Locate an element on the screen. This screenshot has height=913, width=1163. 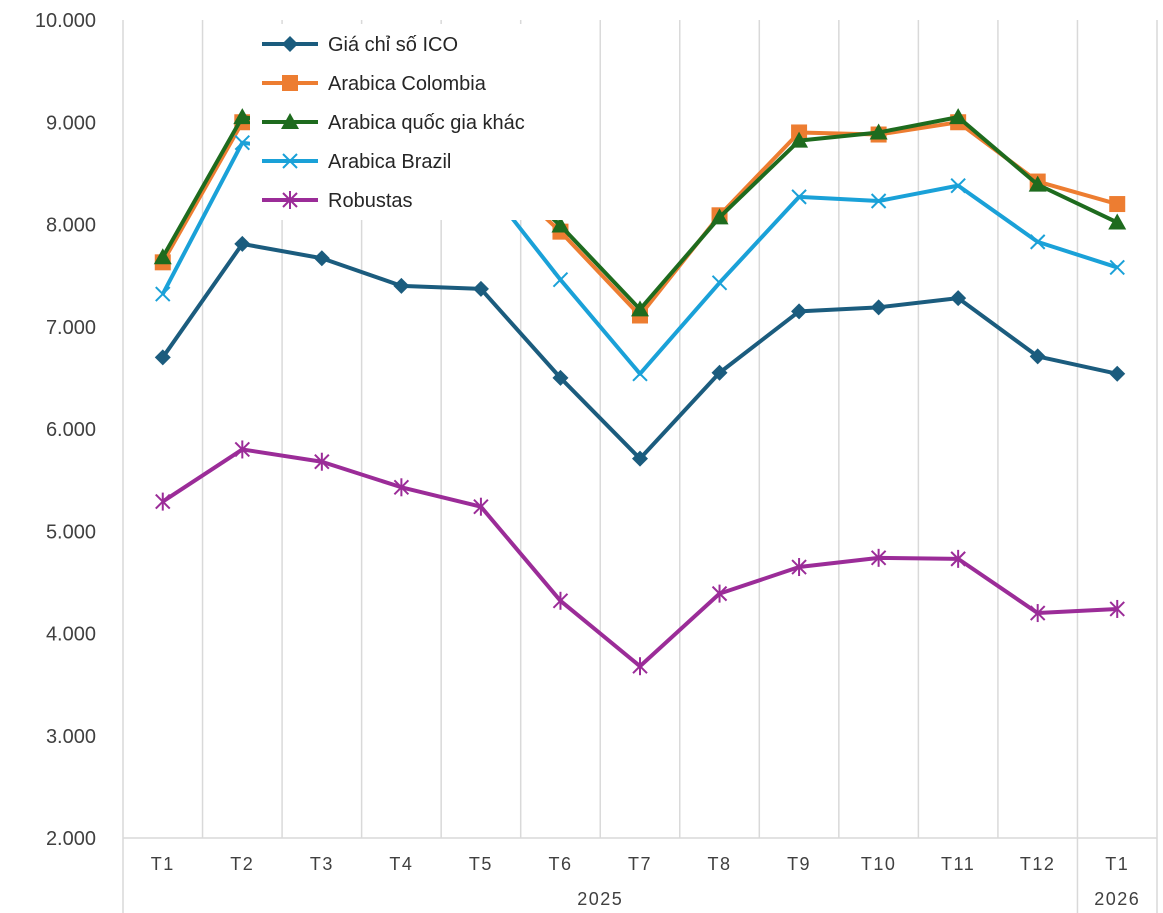
x-tick-label: T2 is located at coordinates (242, 864).